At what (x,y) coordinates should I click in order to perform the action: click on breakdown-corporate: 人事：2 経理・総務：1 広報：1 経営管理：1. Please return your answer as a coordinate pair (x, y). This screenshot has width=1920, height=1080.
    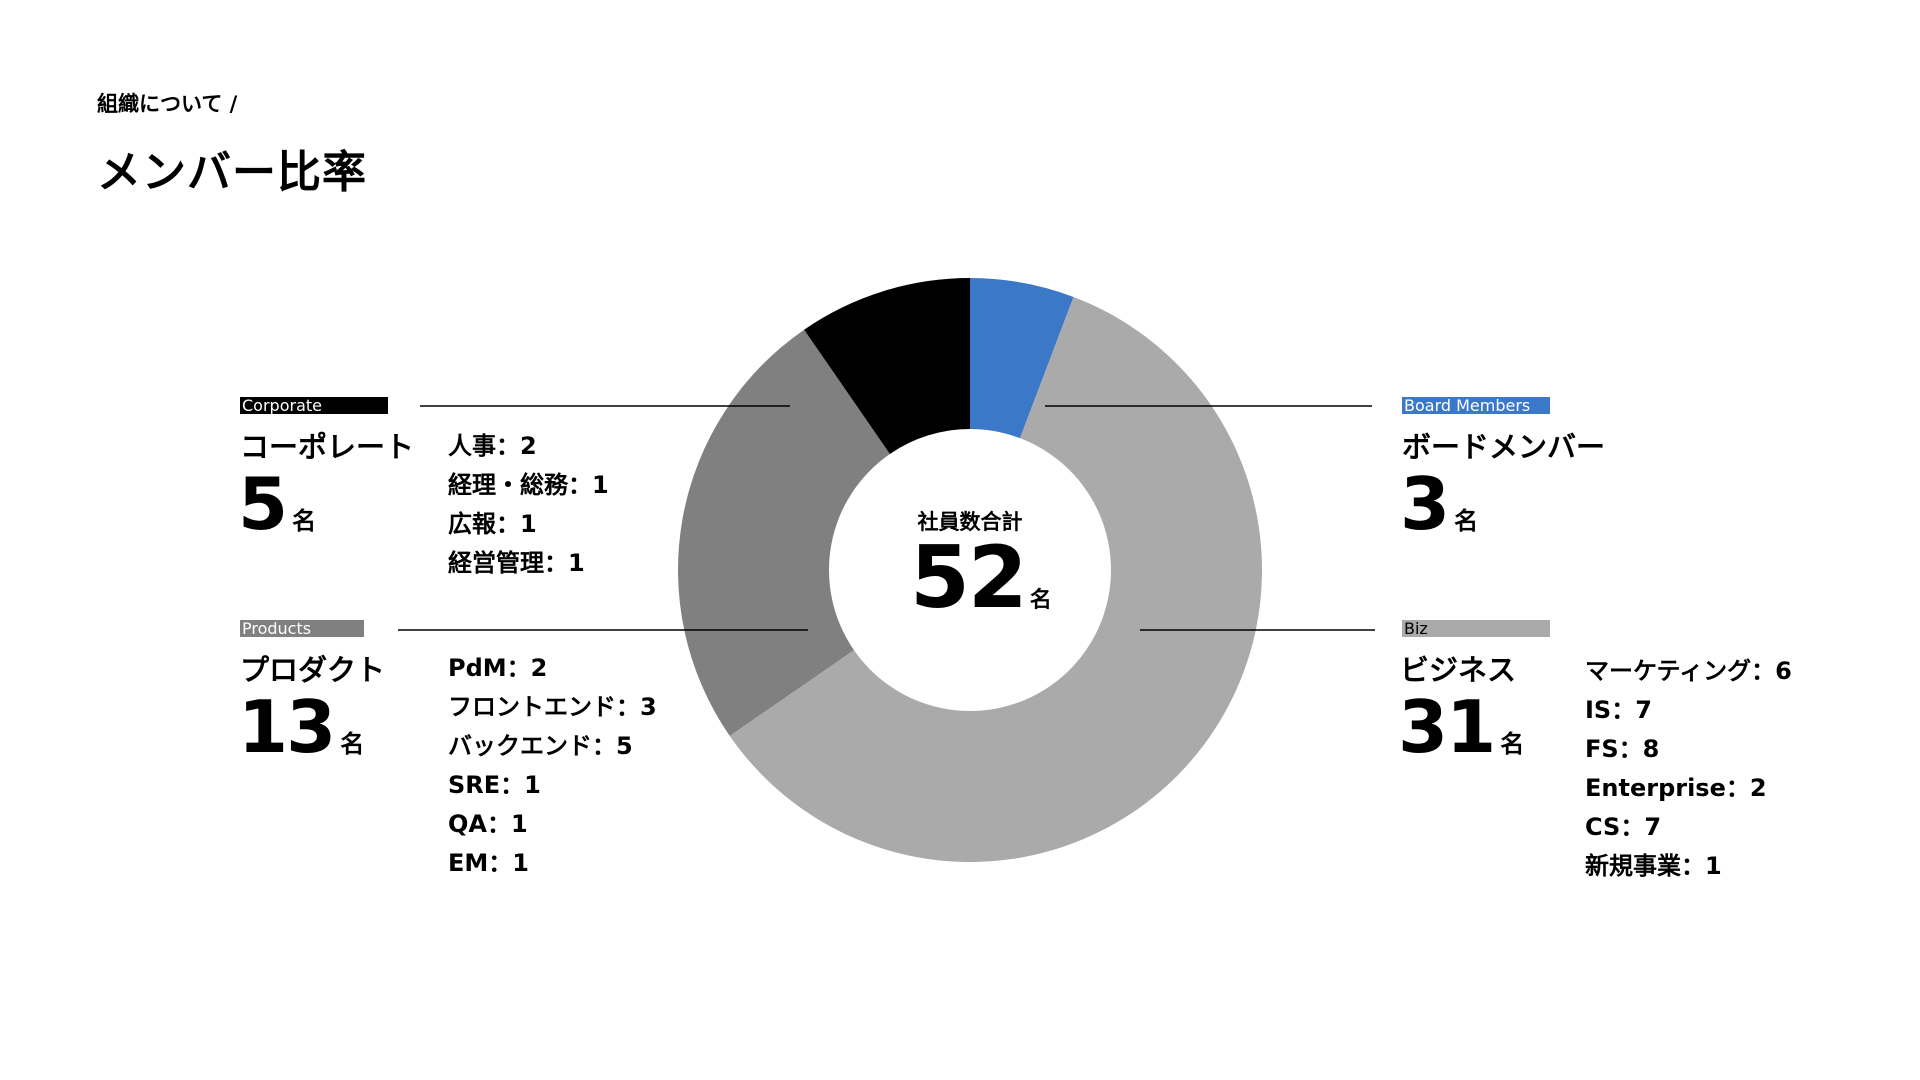
    Looking at the image, I should click on (528, 505).